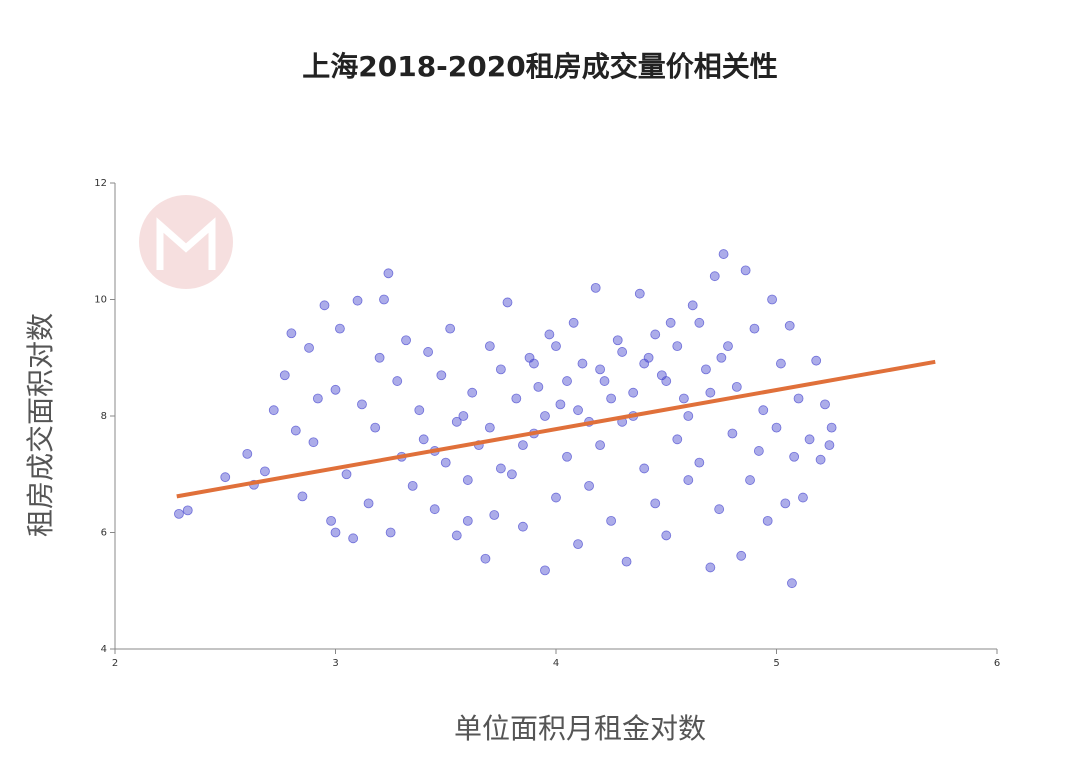 The image size is (1080, 772). I want to click on x-tick-label: 2, so click(115, 663).